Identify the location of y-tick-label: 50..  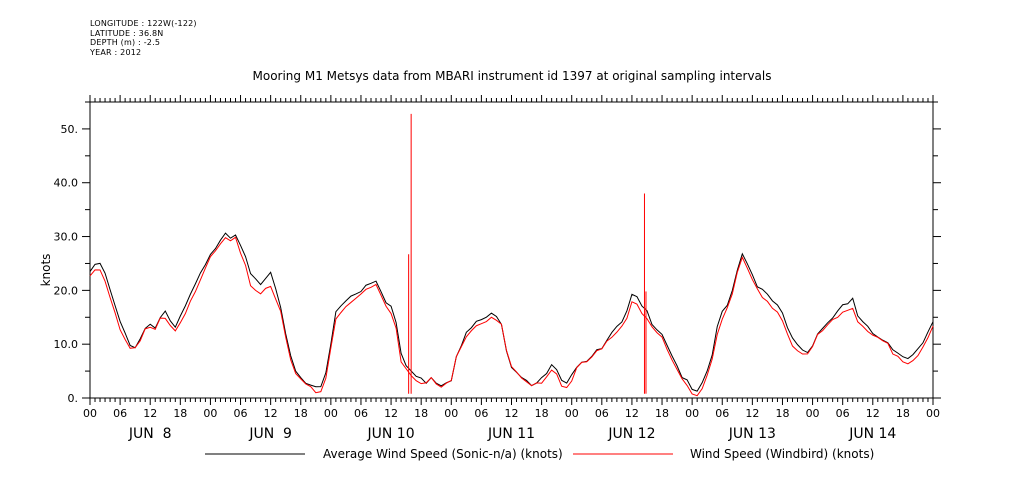
(70, 129).